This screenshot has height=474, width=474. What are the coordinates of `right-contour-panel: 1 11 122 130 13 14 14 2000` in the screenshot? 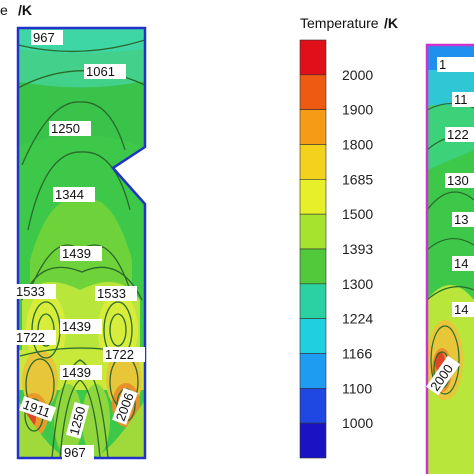 It's located at (449, 258).